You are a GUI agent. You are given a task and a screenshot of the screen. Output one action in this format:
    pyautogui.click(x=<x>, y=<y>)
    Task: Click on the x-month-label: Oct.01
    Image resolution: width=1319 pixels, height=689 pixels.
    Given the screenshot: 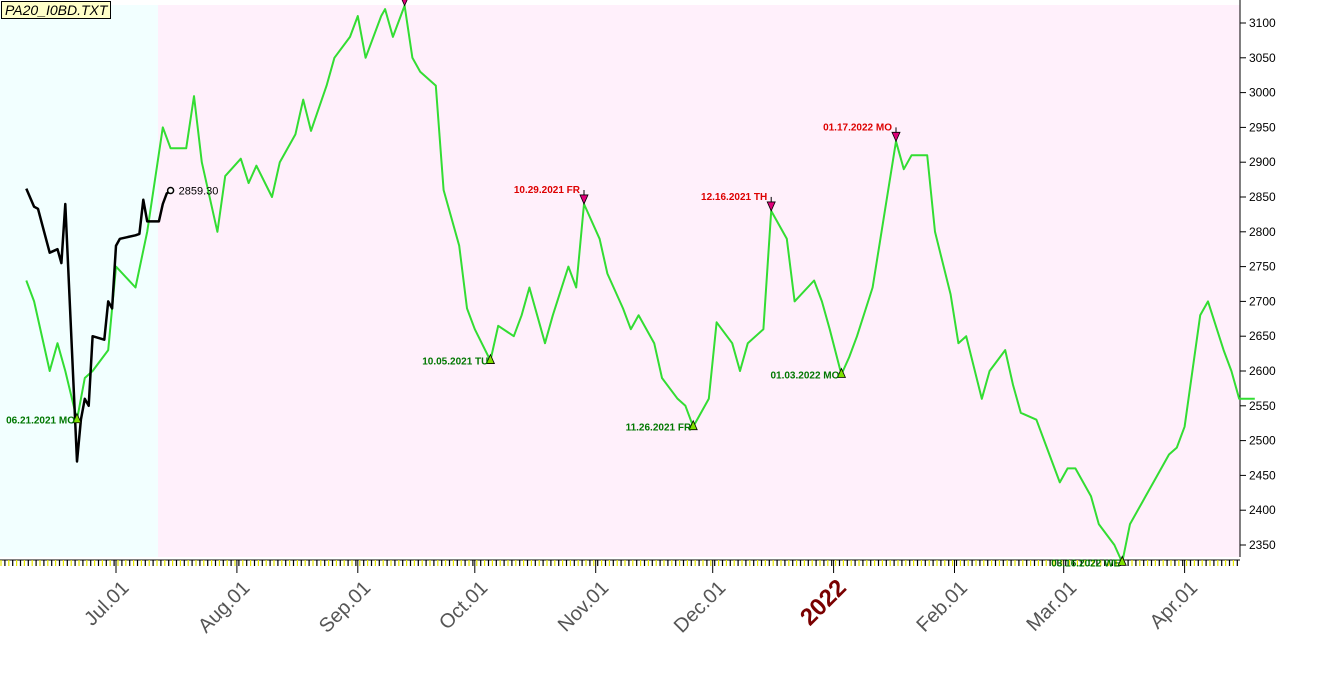 What is the action you would take?
    pyautogui.click(x=463, y=605)
    